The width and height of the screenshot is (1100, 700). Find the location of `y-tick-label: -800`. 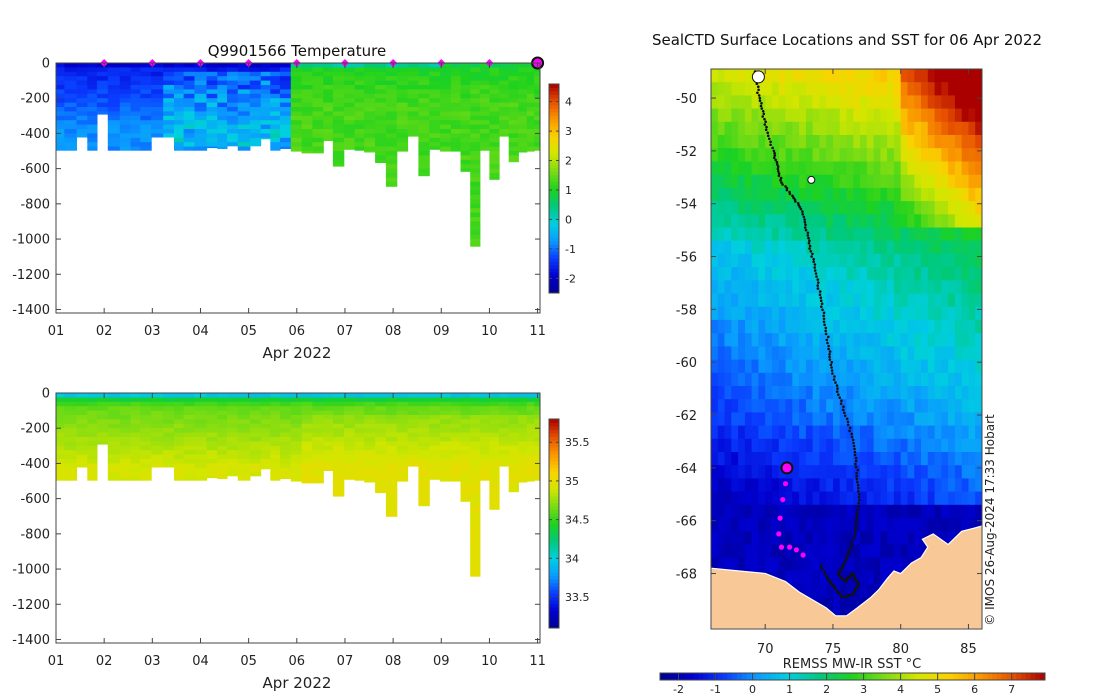

y-tick-label: -800 is located at coordinates (35, 204).